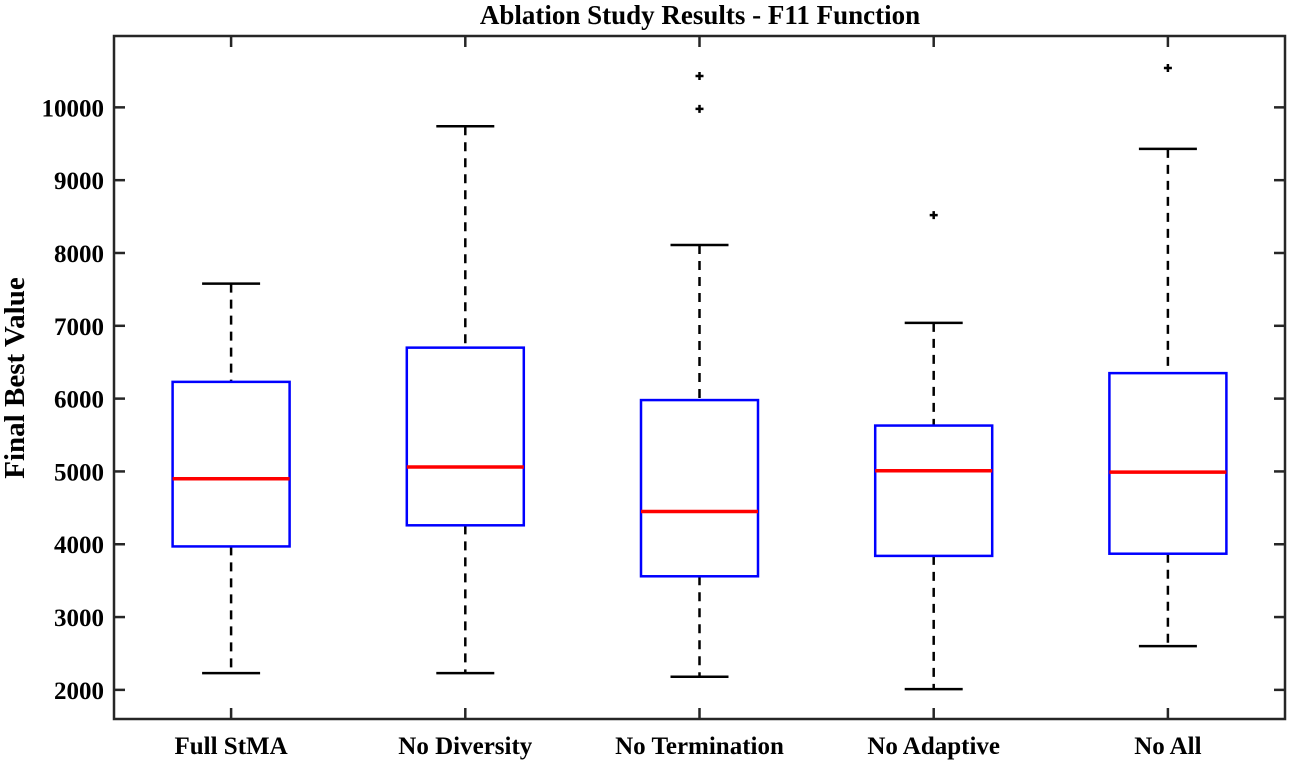 The image size is (1291, 764). What do you see at coordinates (15, 378) in the screenshot?
I see `y-axis-label: Final Best Value` at bounding box center [15, 378].